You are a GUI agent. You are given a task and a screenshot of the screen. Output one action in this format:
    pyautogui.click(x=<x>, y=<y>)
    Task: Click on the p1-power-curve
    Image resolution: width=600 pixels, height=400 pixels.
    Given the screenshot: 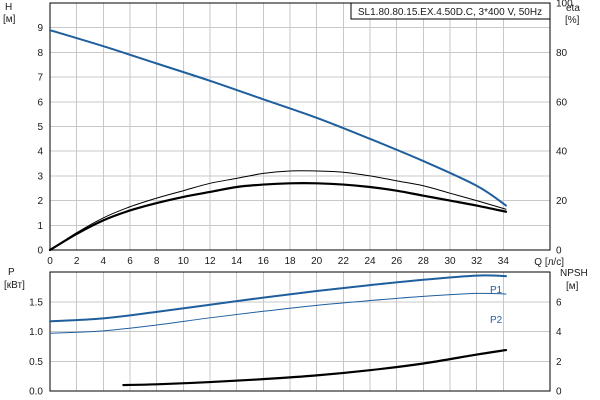 What is the action you would take?
    pyautogui.click(x=278, y=298)
    